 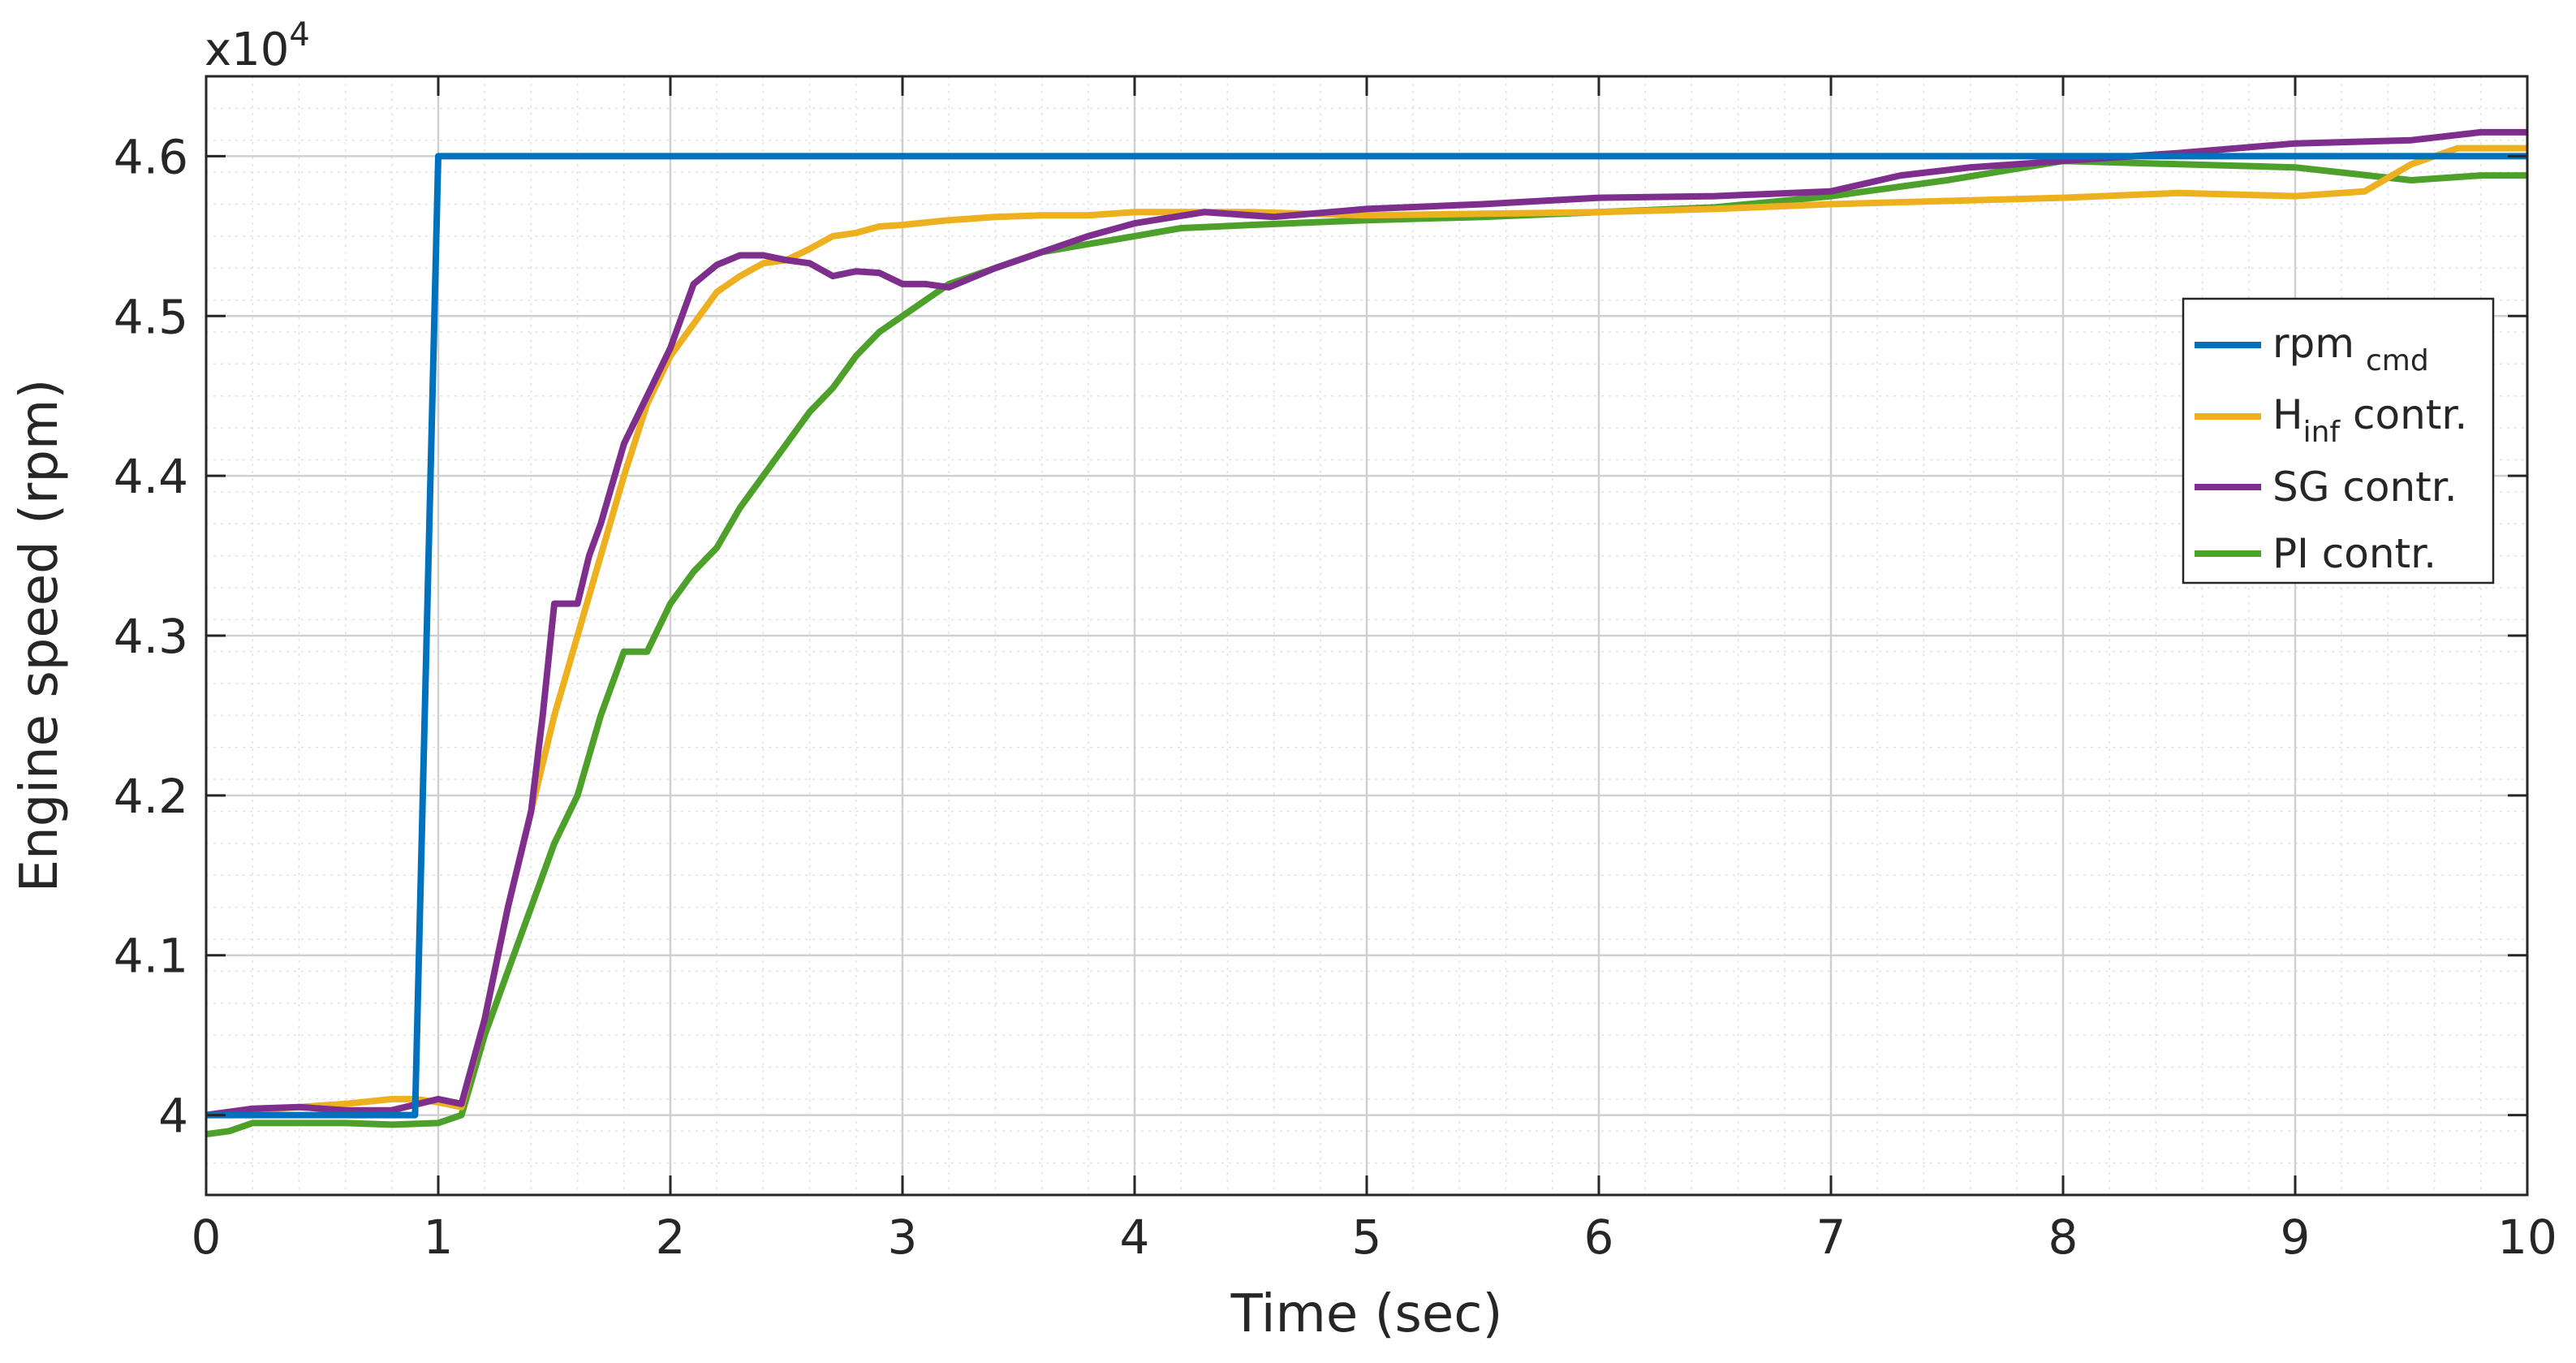 What do you see at coordinates (40, 636) in the screenshot?
I see `y-axis-title: Engine speed (rpm)` at bounding box center [40, 636].